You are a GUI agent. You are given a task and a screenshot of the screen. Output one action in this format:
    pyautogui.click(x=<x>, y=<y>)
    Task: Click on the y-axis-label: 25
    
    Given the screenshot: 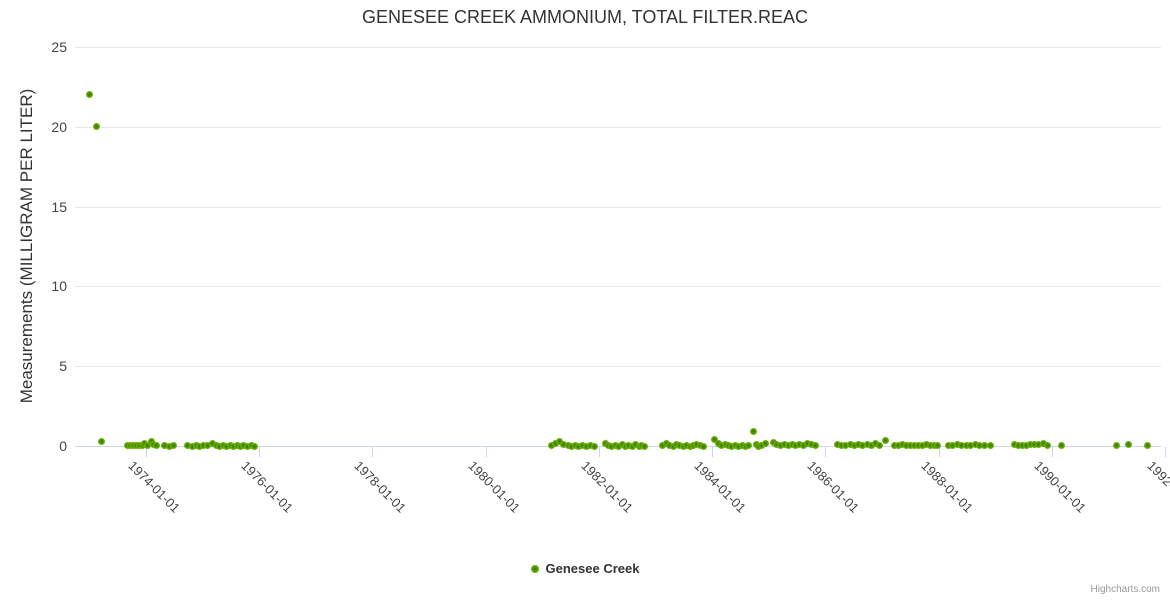 What is the action you would take?
    pyautogui.click(x=59, y=47)
    